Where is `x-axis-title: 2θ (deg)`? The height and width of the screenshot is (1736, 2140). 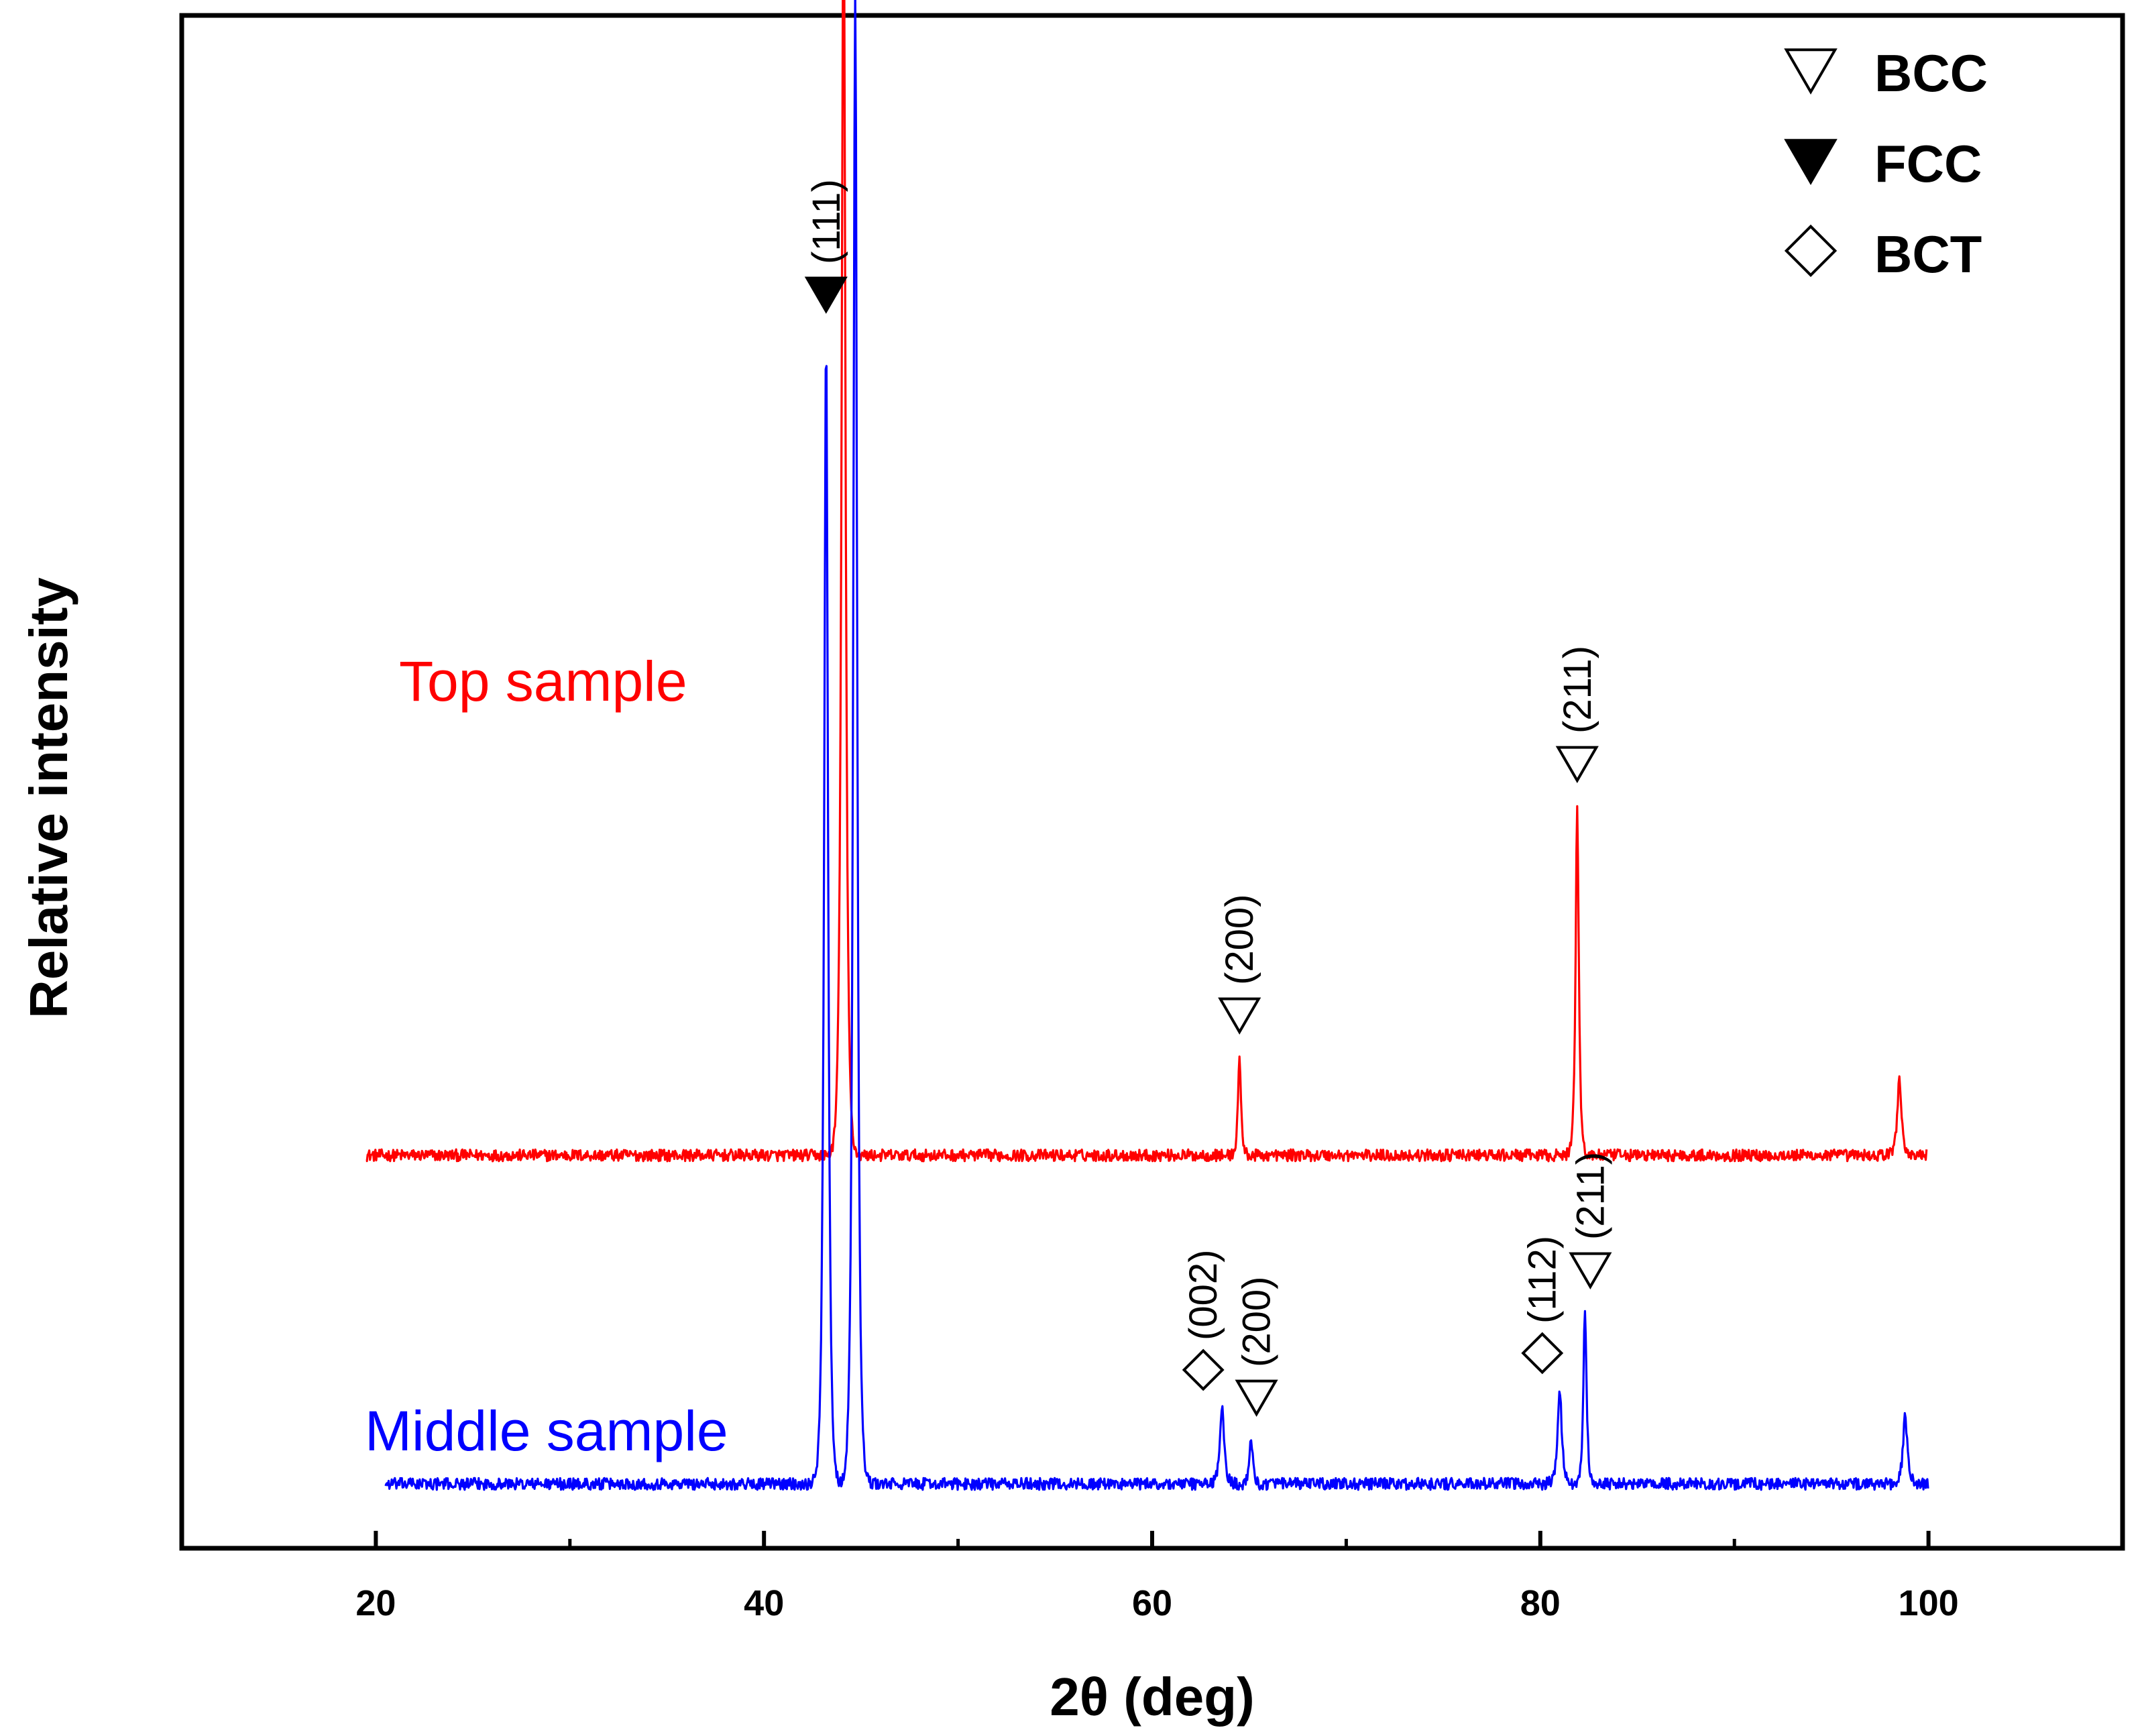 x-axis-title: 2θ (deg) is located at coordinates (1152, 1697).